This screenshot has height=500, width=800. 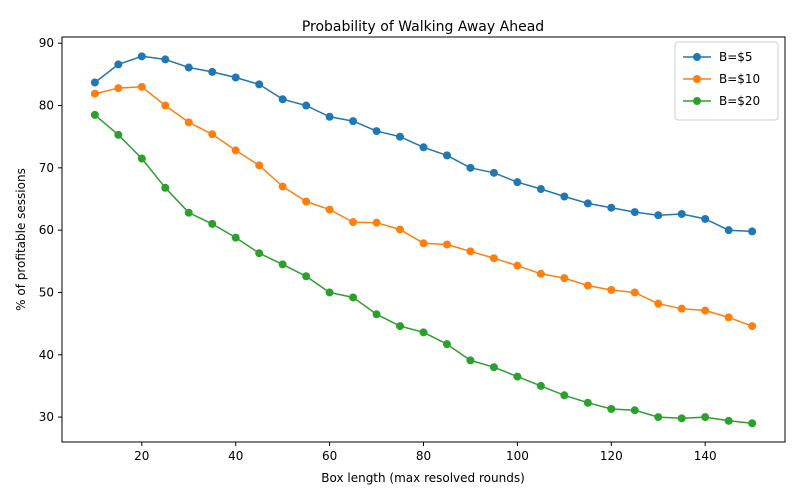 I want to click on y-axis-title: % of profitable sessions, so click(x=21, y=239).